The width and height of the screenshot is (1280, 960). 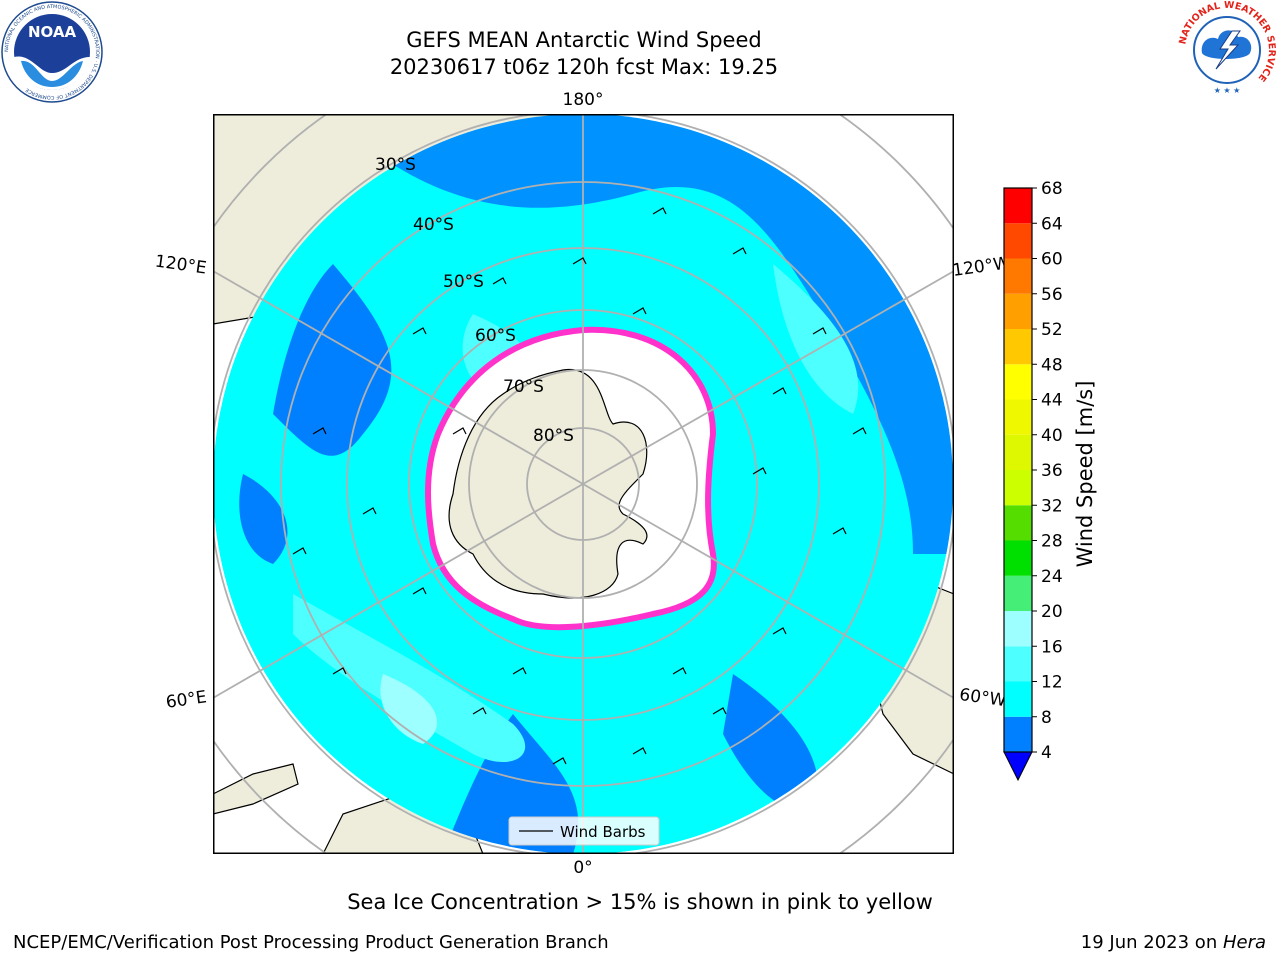 What do you see at coordinates (1151, 942) in the screenshot?
I see `production-date-text: 19 Jun 2023 on` at bounding box center [1151, 942].